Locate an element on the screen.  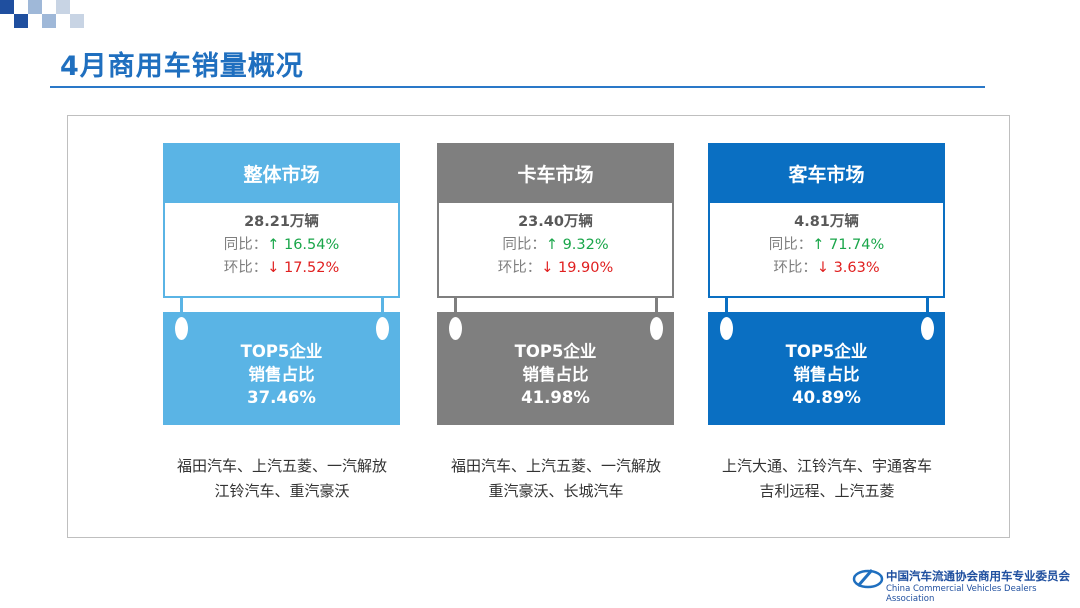
card-info: 4.81万辆 同比：↑ 71.74% 环比：↓ 3.63% is located at coordinates (826, 250).